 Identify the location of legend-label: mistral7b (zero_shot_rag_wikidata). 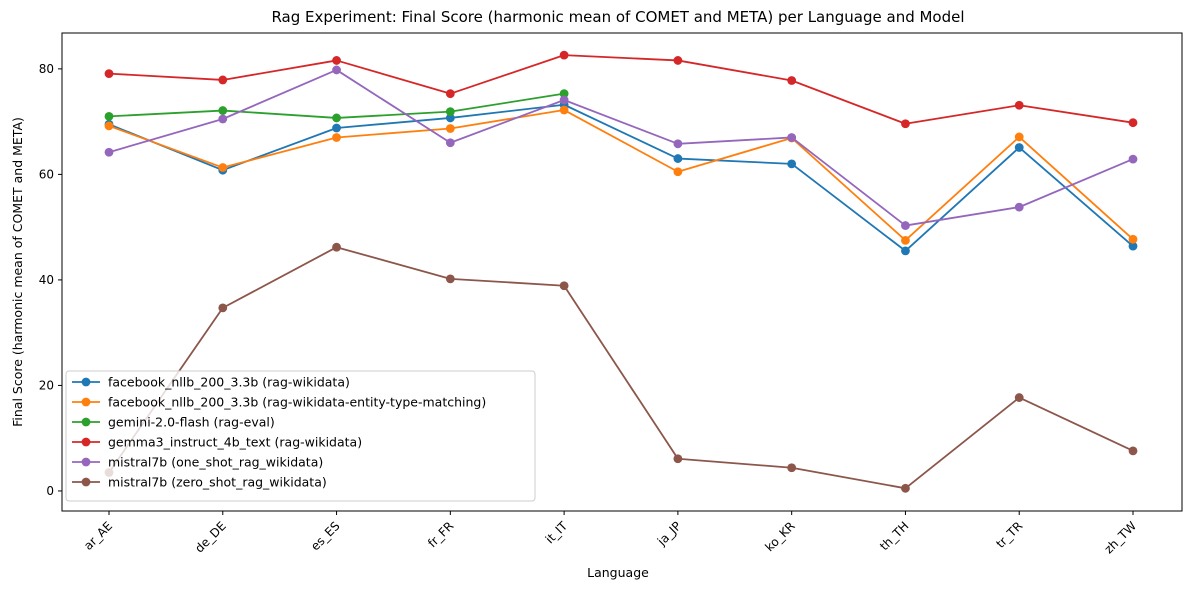
(217, 482).